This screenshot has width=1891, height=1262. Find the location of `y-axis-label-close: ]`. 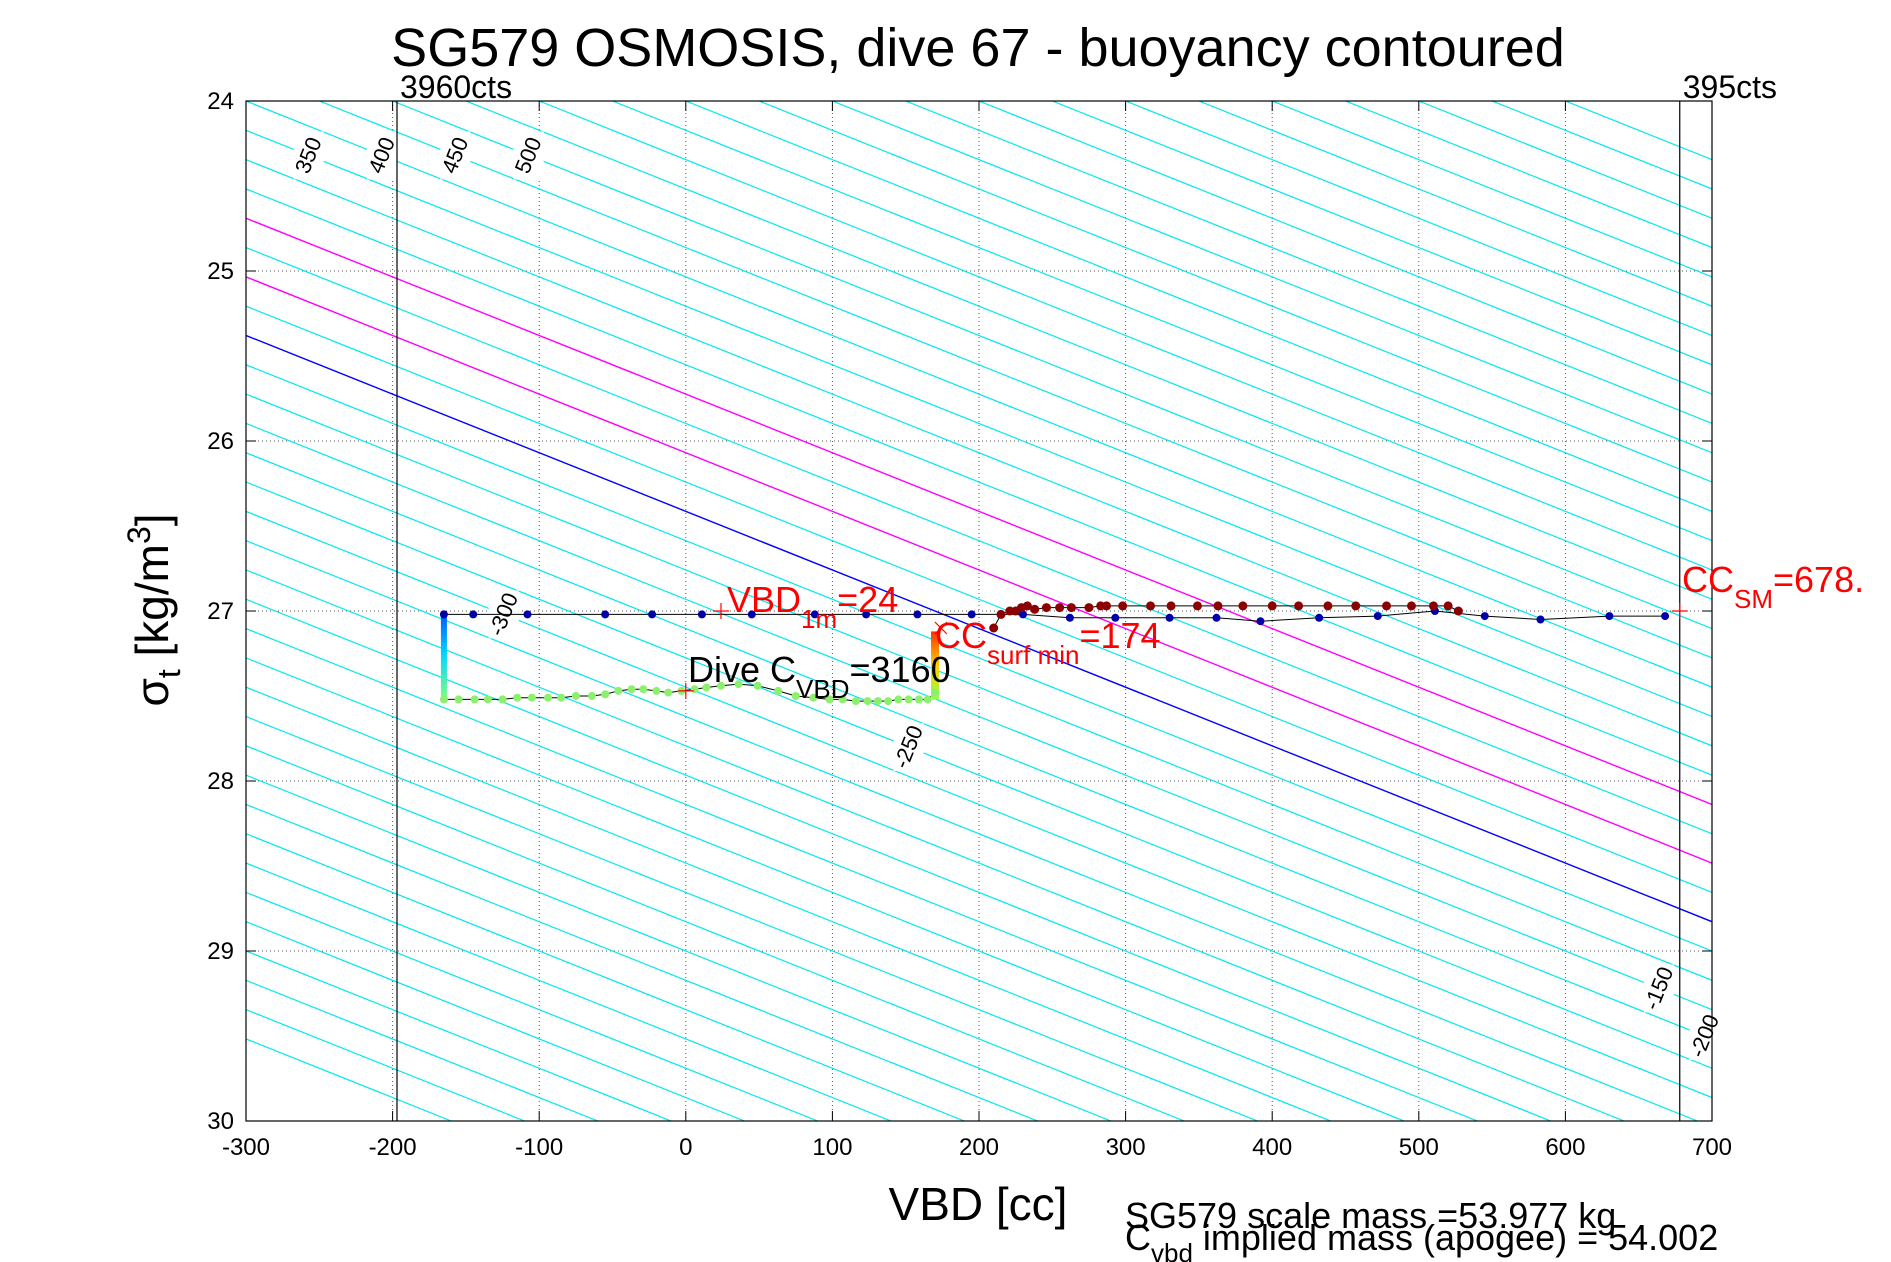

y-axis-label-close: ] is located at coordinates (152, 519).